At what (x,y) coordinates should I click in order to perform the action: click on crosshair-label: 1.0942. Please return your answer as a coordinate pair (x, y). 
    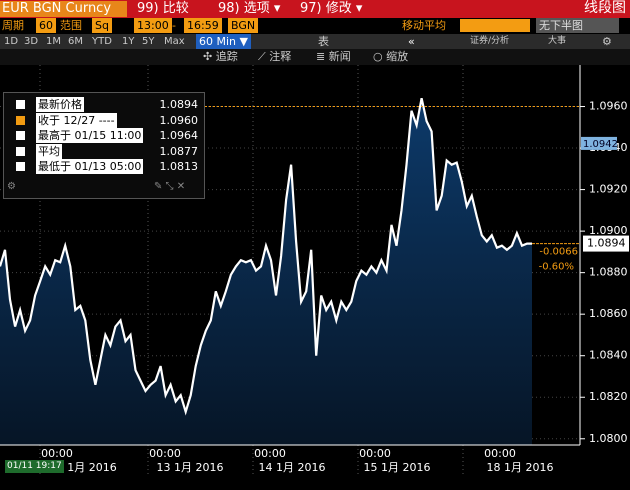
    Looking at the image, I should click on (600, 144).